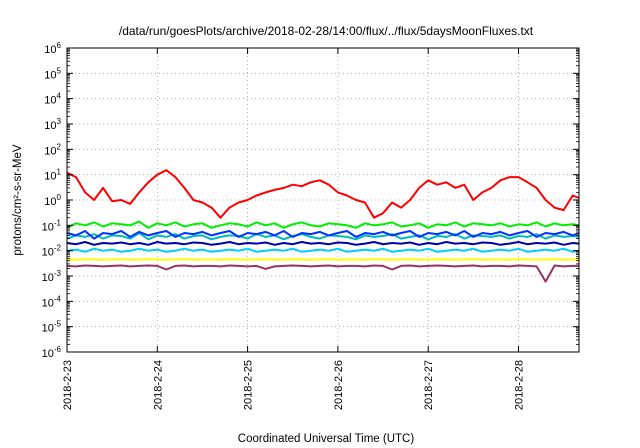 This screenshot has width=640, height=448. I want to click on x-tick-label: 2018-2-24, so click(158, 385).